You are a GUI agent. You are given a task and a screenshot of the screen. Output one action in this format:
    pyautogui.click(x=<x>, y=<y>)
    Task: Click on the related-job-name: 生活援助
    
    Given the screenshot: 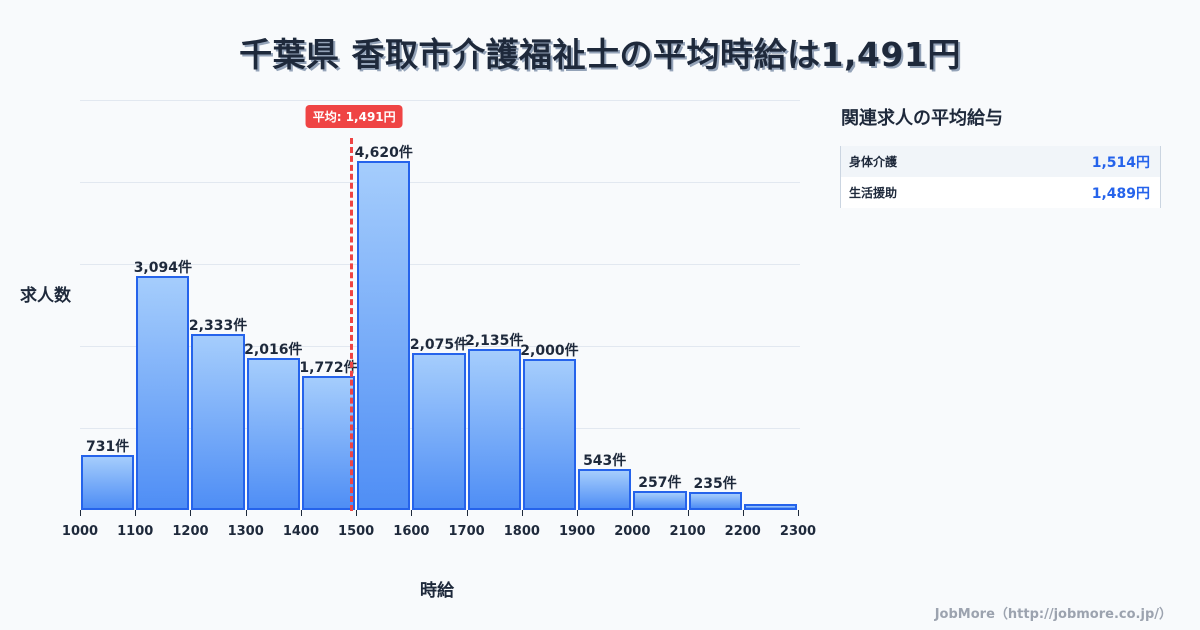 What is the action you would take?
    pyautogui.click(x=873, y=193)
    